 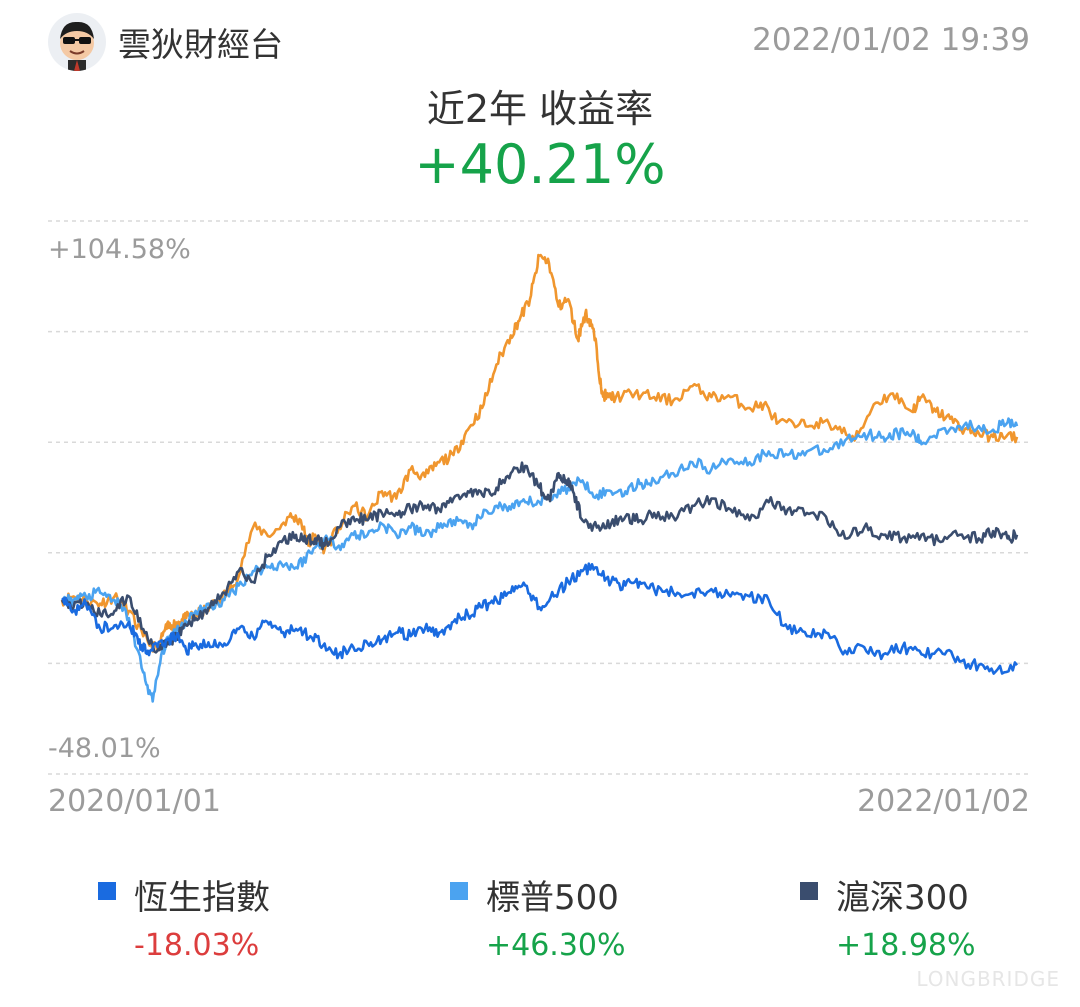 What do you see at coordinates (902, 898) in the screenshot?
I see `legend-label: 滬深300` at bounding box center [902, 898].